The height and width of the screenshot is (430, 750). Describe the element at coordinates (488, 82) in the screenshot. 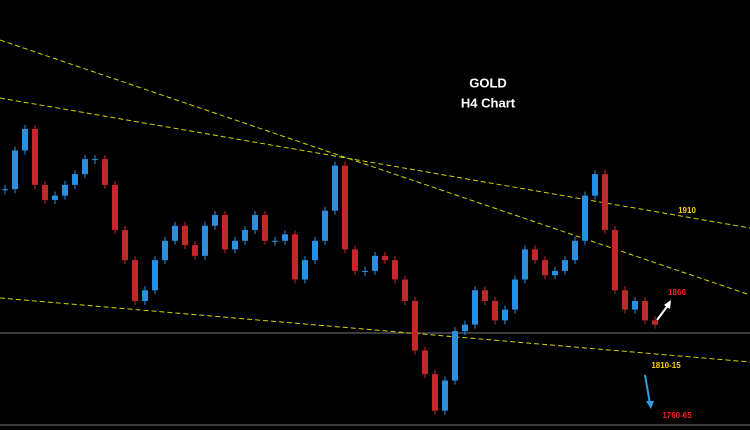

I see `chart-title: GOLD` at that location.